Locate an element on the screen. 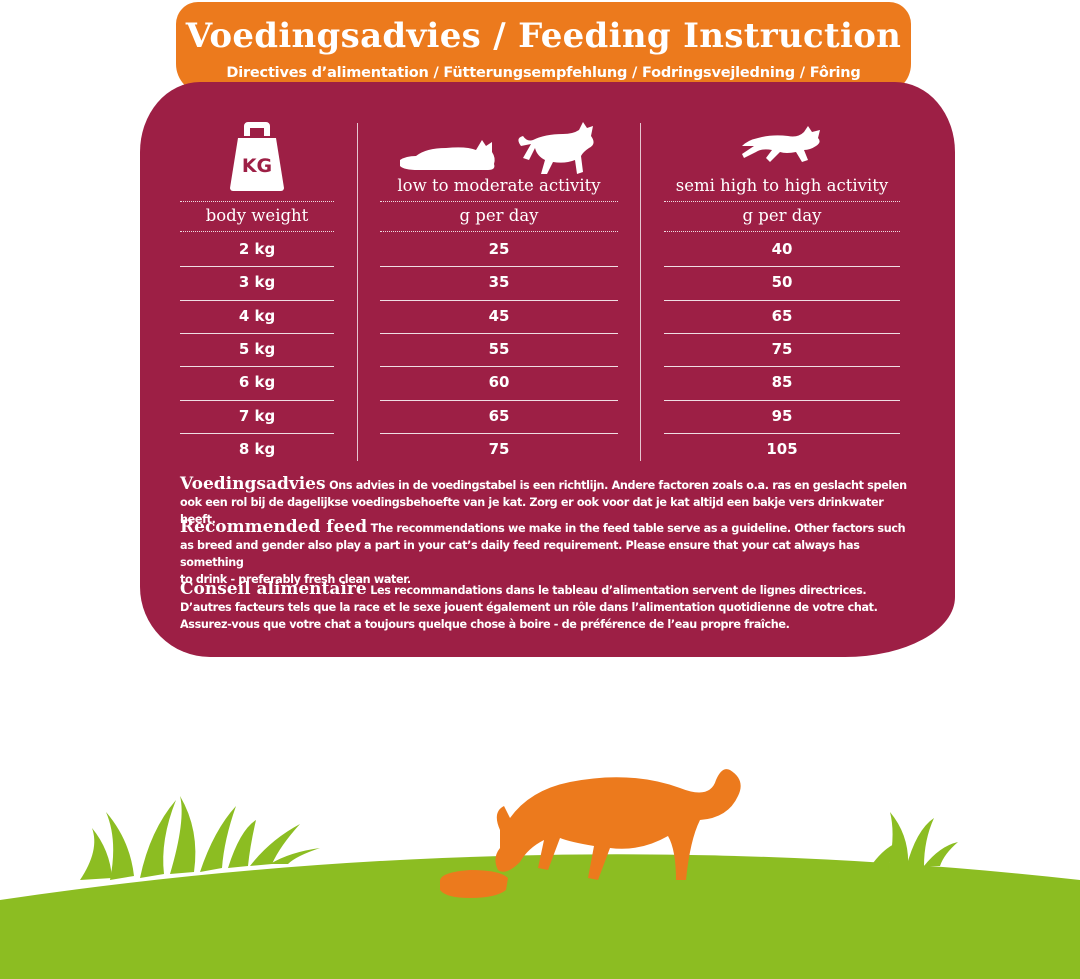 The height and width of the screenshot is (979, 1080). advice-french-lead: Conseil alimentaire is located at coordinates (273, 589).